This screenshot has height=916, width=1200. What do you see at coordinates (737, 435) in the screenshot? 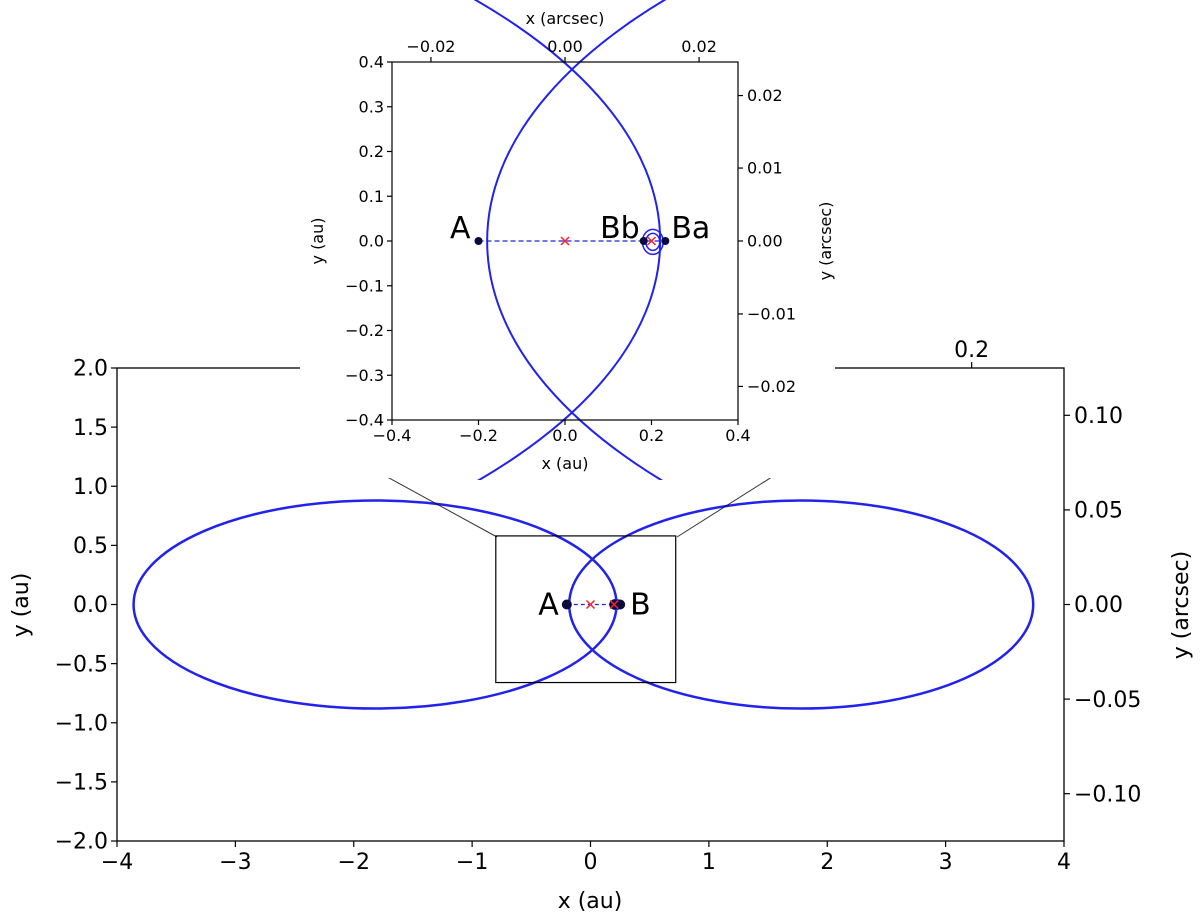
I see `x-tick-label: 0.4` at bounding box center [737, 435].